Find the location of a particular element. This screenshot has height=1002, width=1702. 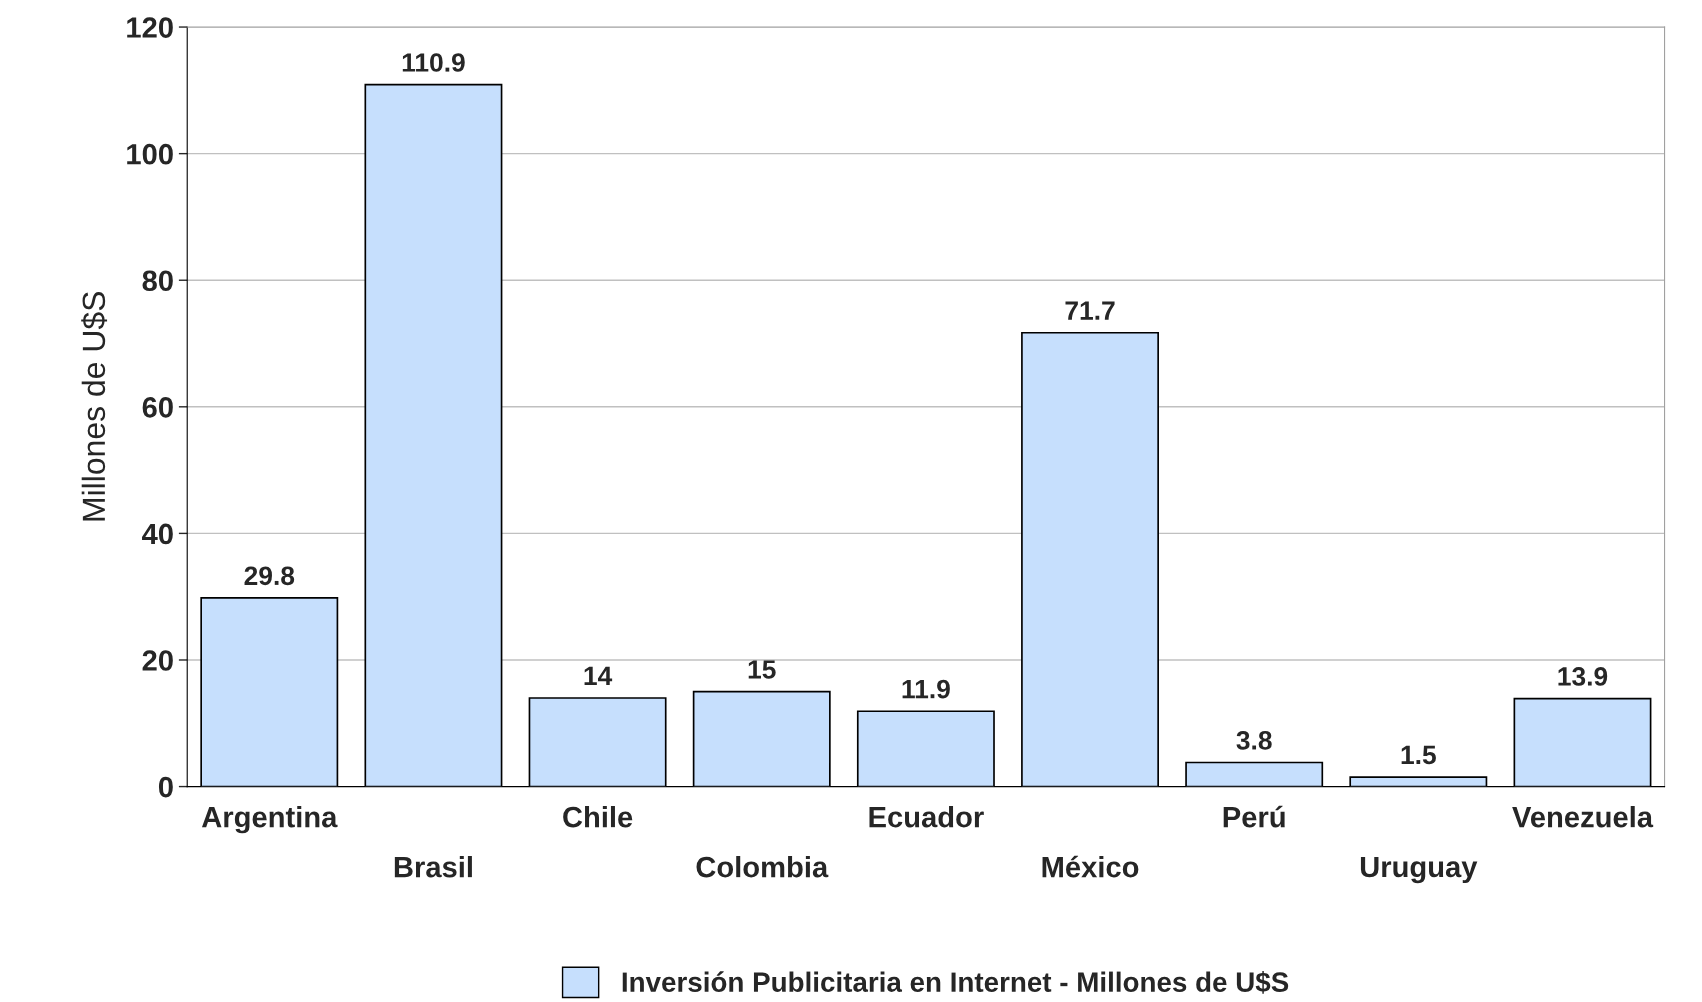

y-tick-label: 40 is located at coordinates (157, 534).